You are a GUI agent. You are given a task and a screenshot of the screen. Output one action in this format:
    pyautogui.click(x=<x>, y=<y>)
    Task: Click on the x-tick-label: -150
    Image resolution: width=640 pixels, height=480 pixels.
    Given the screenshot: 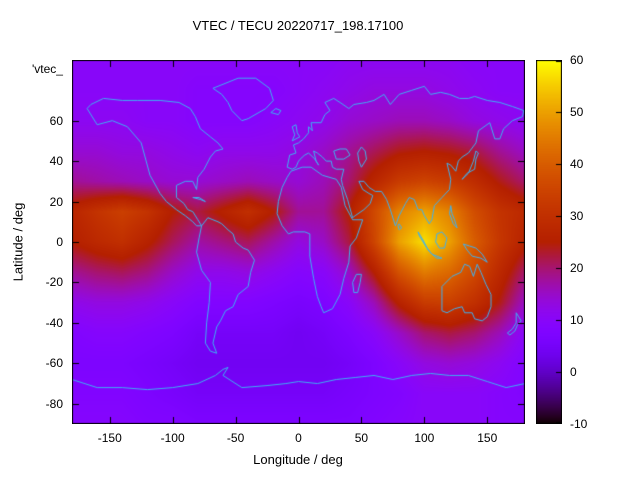 What is the action you would take?
    pyautogui.click(x=109, y=438)
    